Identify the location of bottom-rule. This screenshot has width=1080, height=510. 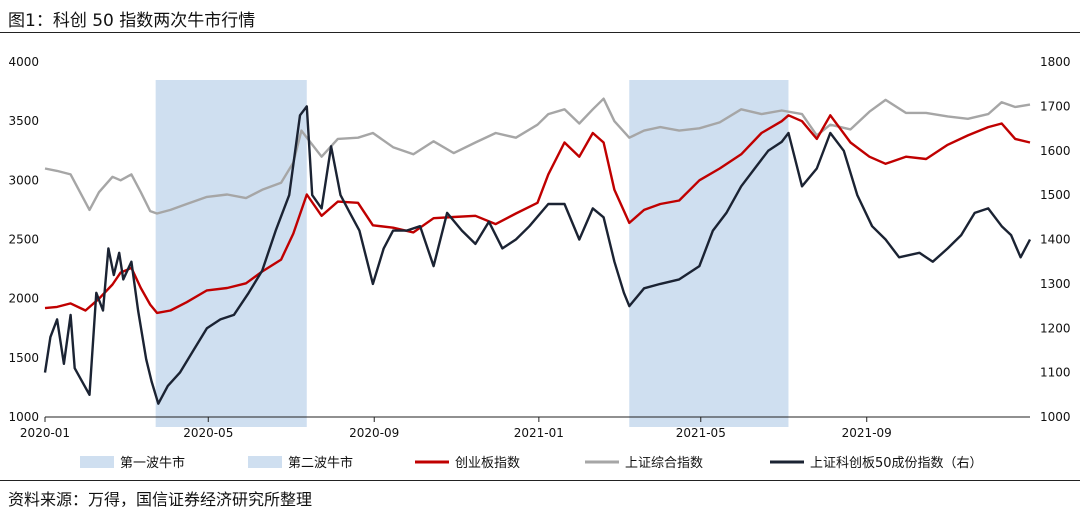
(540, 480).